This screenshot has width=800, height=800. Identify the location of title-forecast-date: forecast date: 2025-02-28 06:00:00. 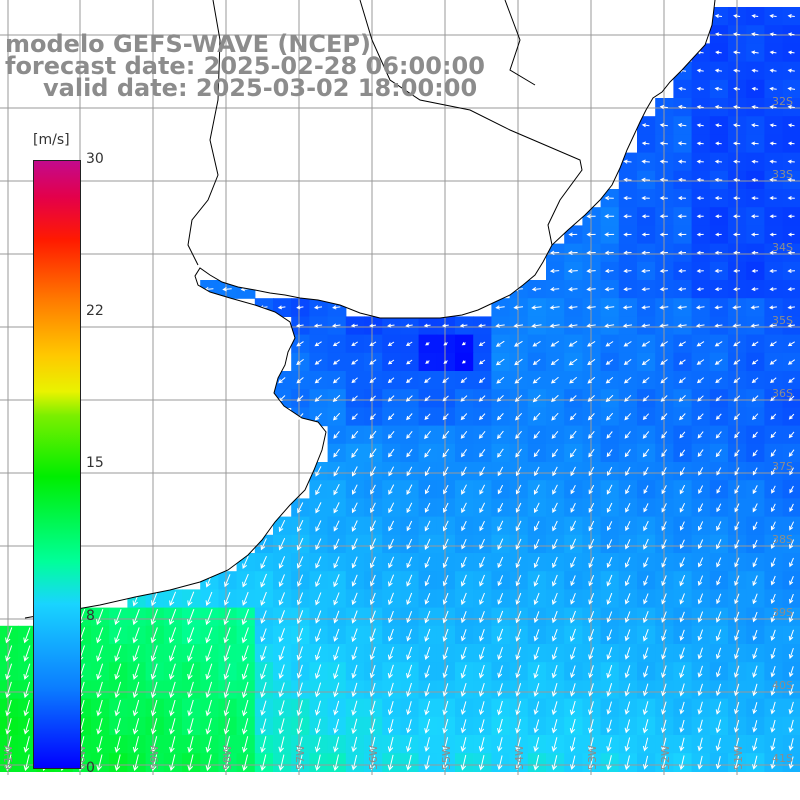
(245, 66).